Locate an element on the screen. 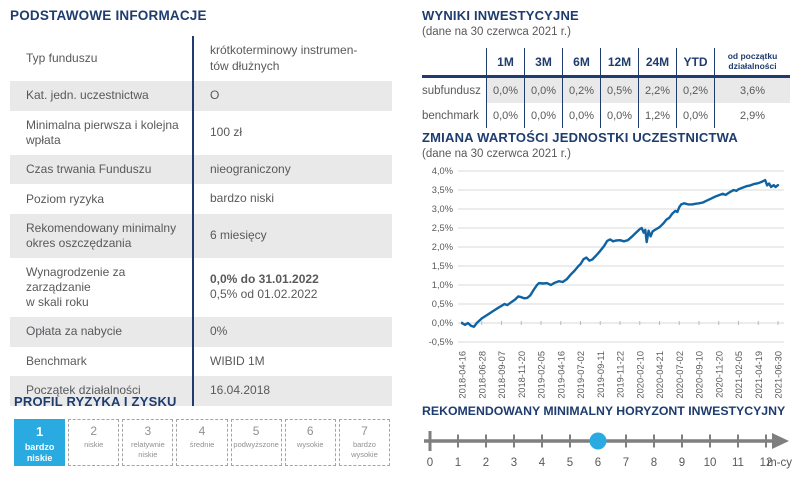 The width and height of the screenshot is (800, 478). chart-title: ZMIANA WARTOŚCI JEDNOSTKI UCZESTNICTWA is located at coordinates (580, 137).